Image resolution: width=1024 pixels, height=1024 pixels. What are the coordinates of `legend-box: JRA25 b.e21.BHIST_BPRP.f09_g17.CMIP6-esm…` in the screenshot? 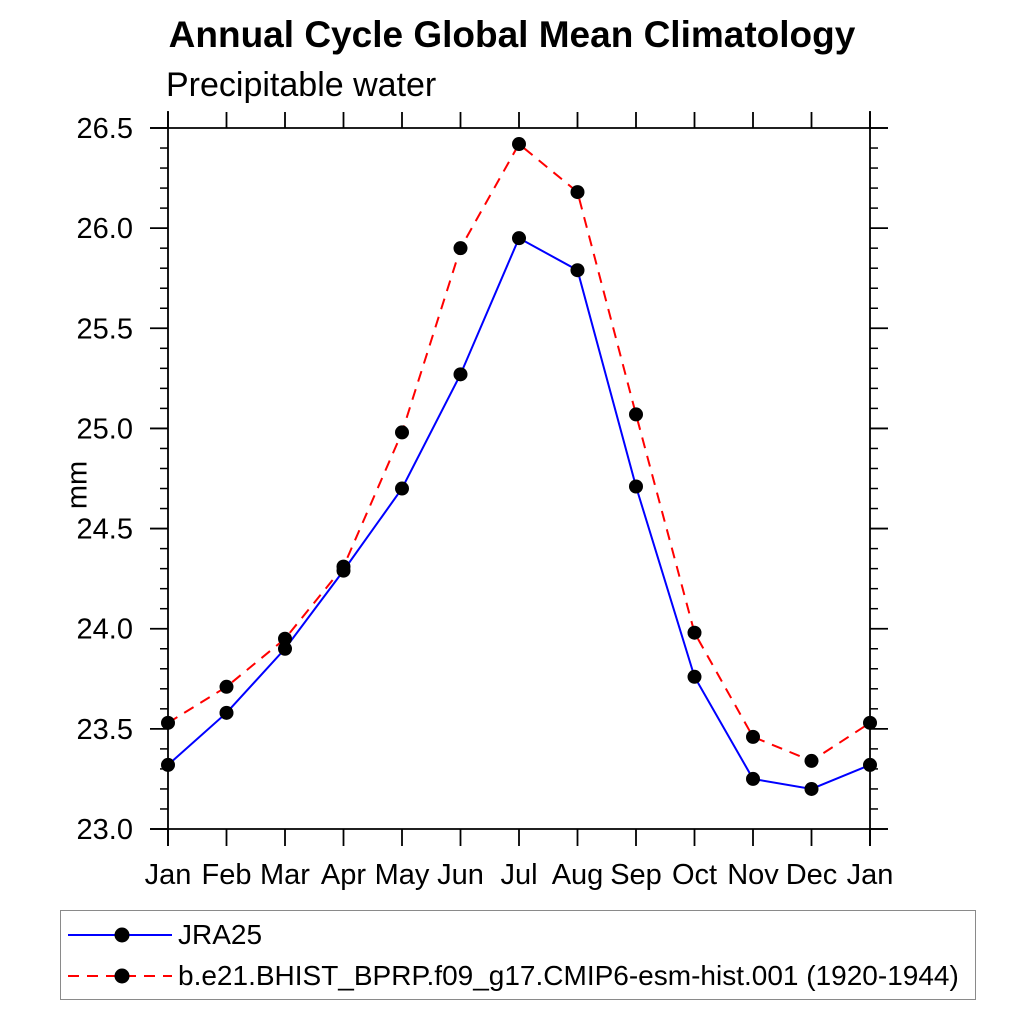 It's located at (518, 955).